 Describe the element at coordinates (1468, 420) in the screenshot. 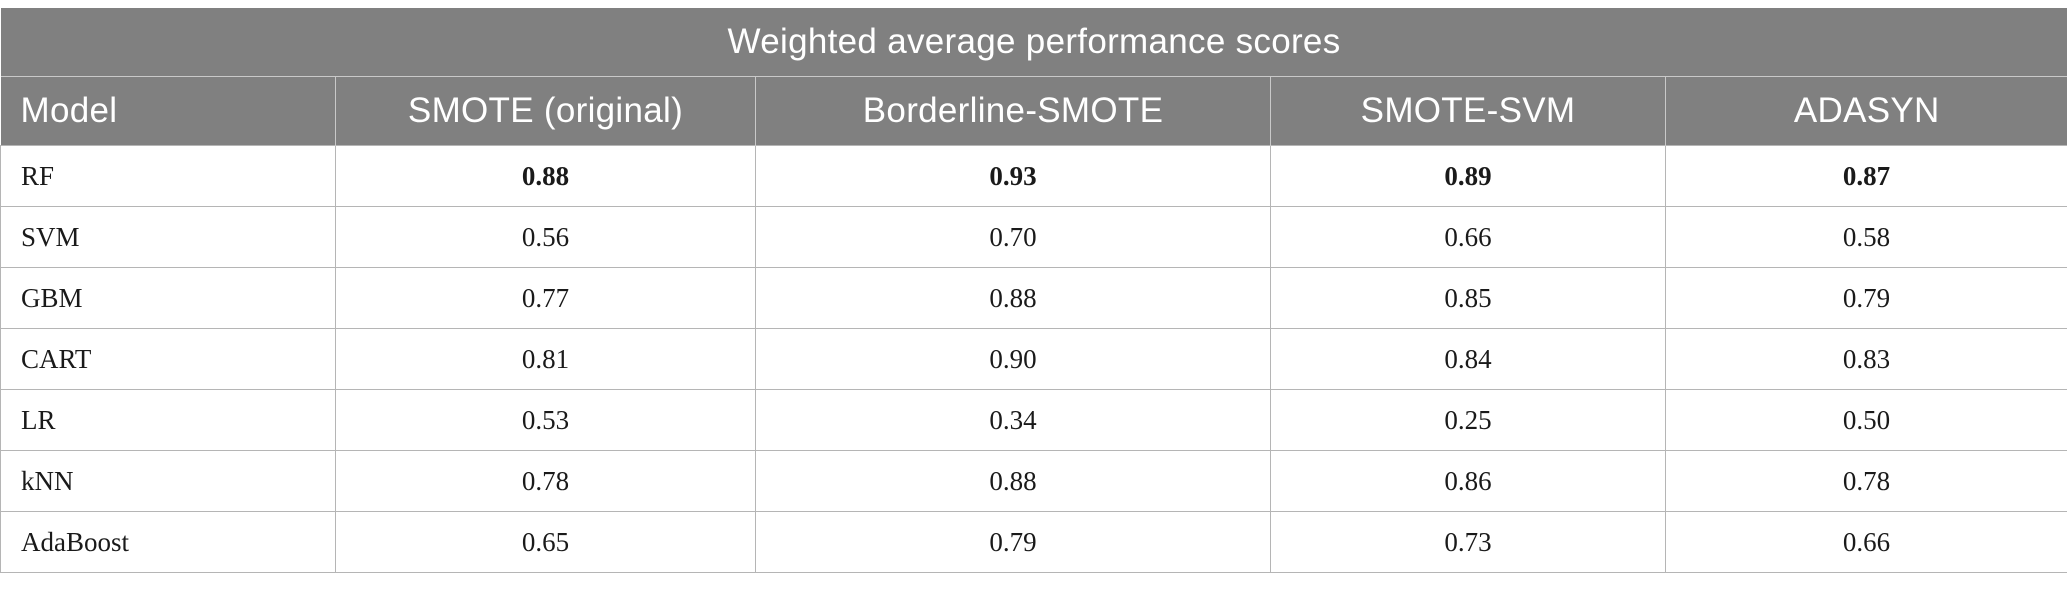

I see `score-cell: 0.25` at that location.